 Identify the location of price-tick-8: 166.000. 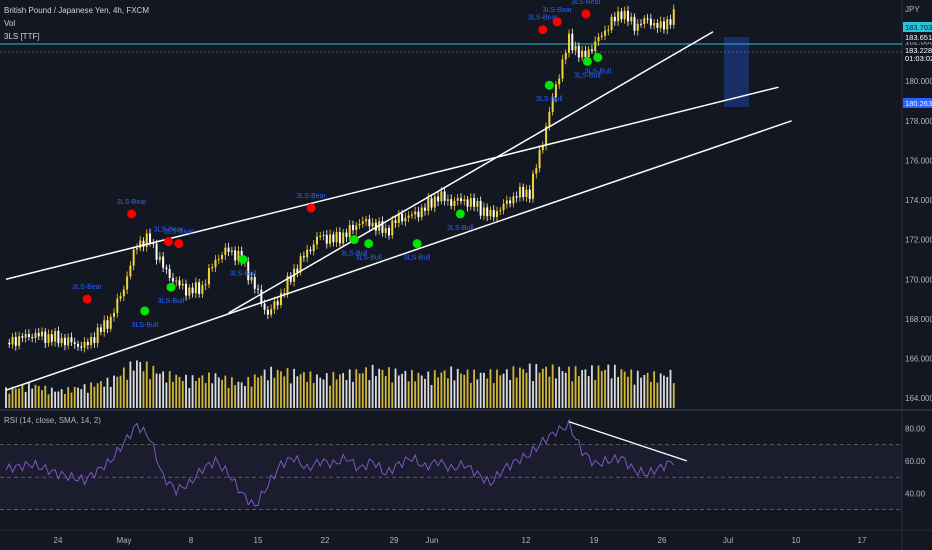
(918, 358).